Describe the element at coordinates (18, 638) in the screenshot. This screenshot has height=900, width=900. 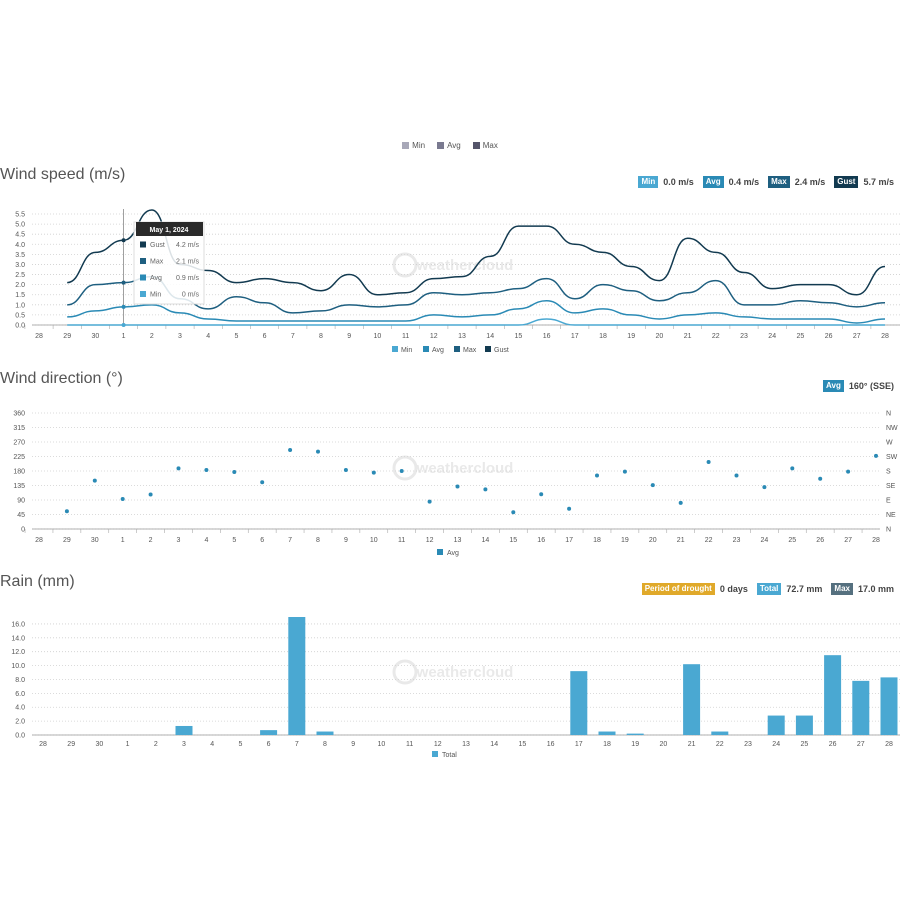
I see `rain-y-tick: 14.0` at that location.